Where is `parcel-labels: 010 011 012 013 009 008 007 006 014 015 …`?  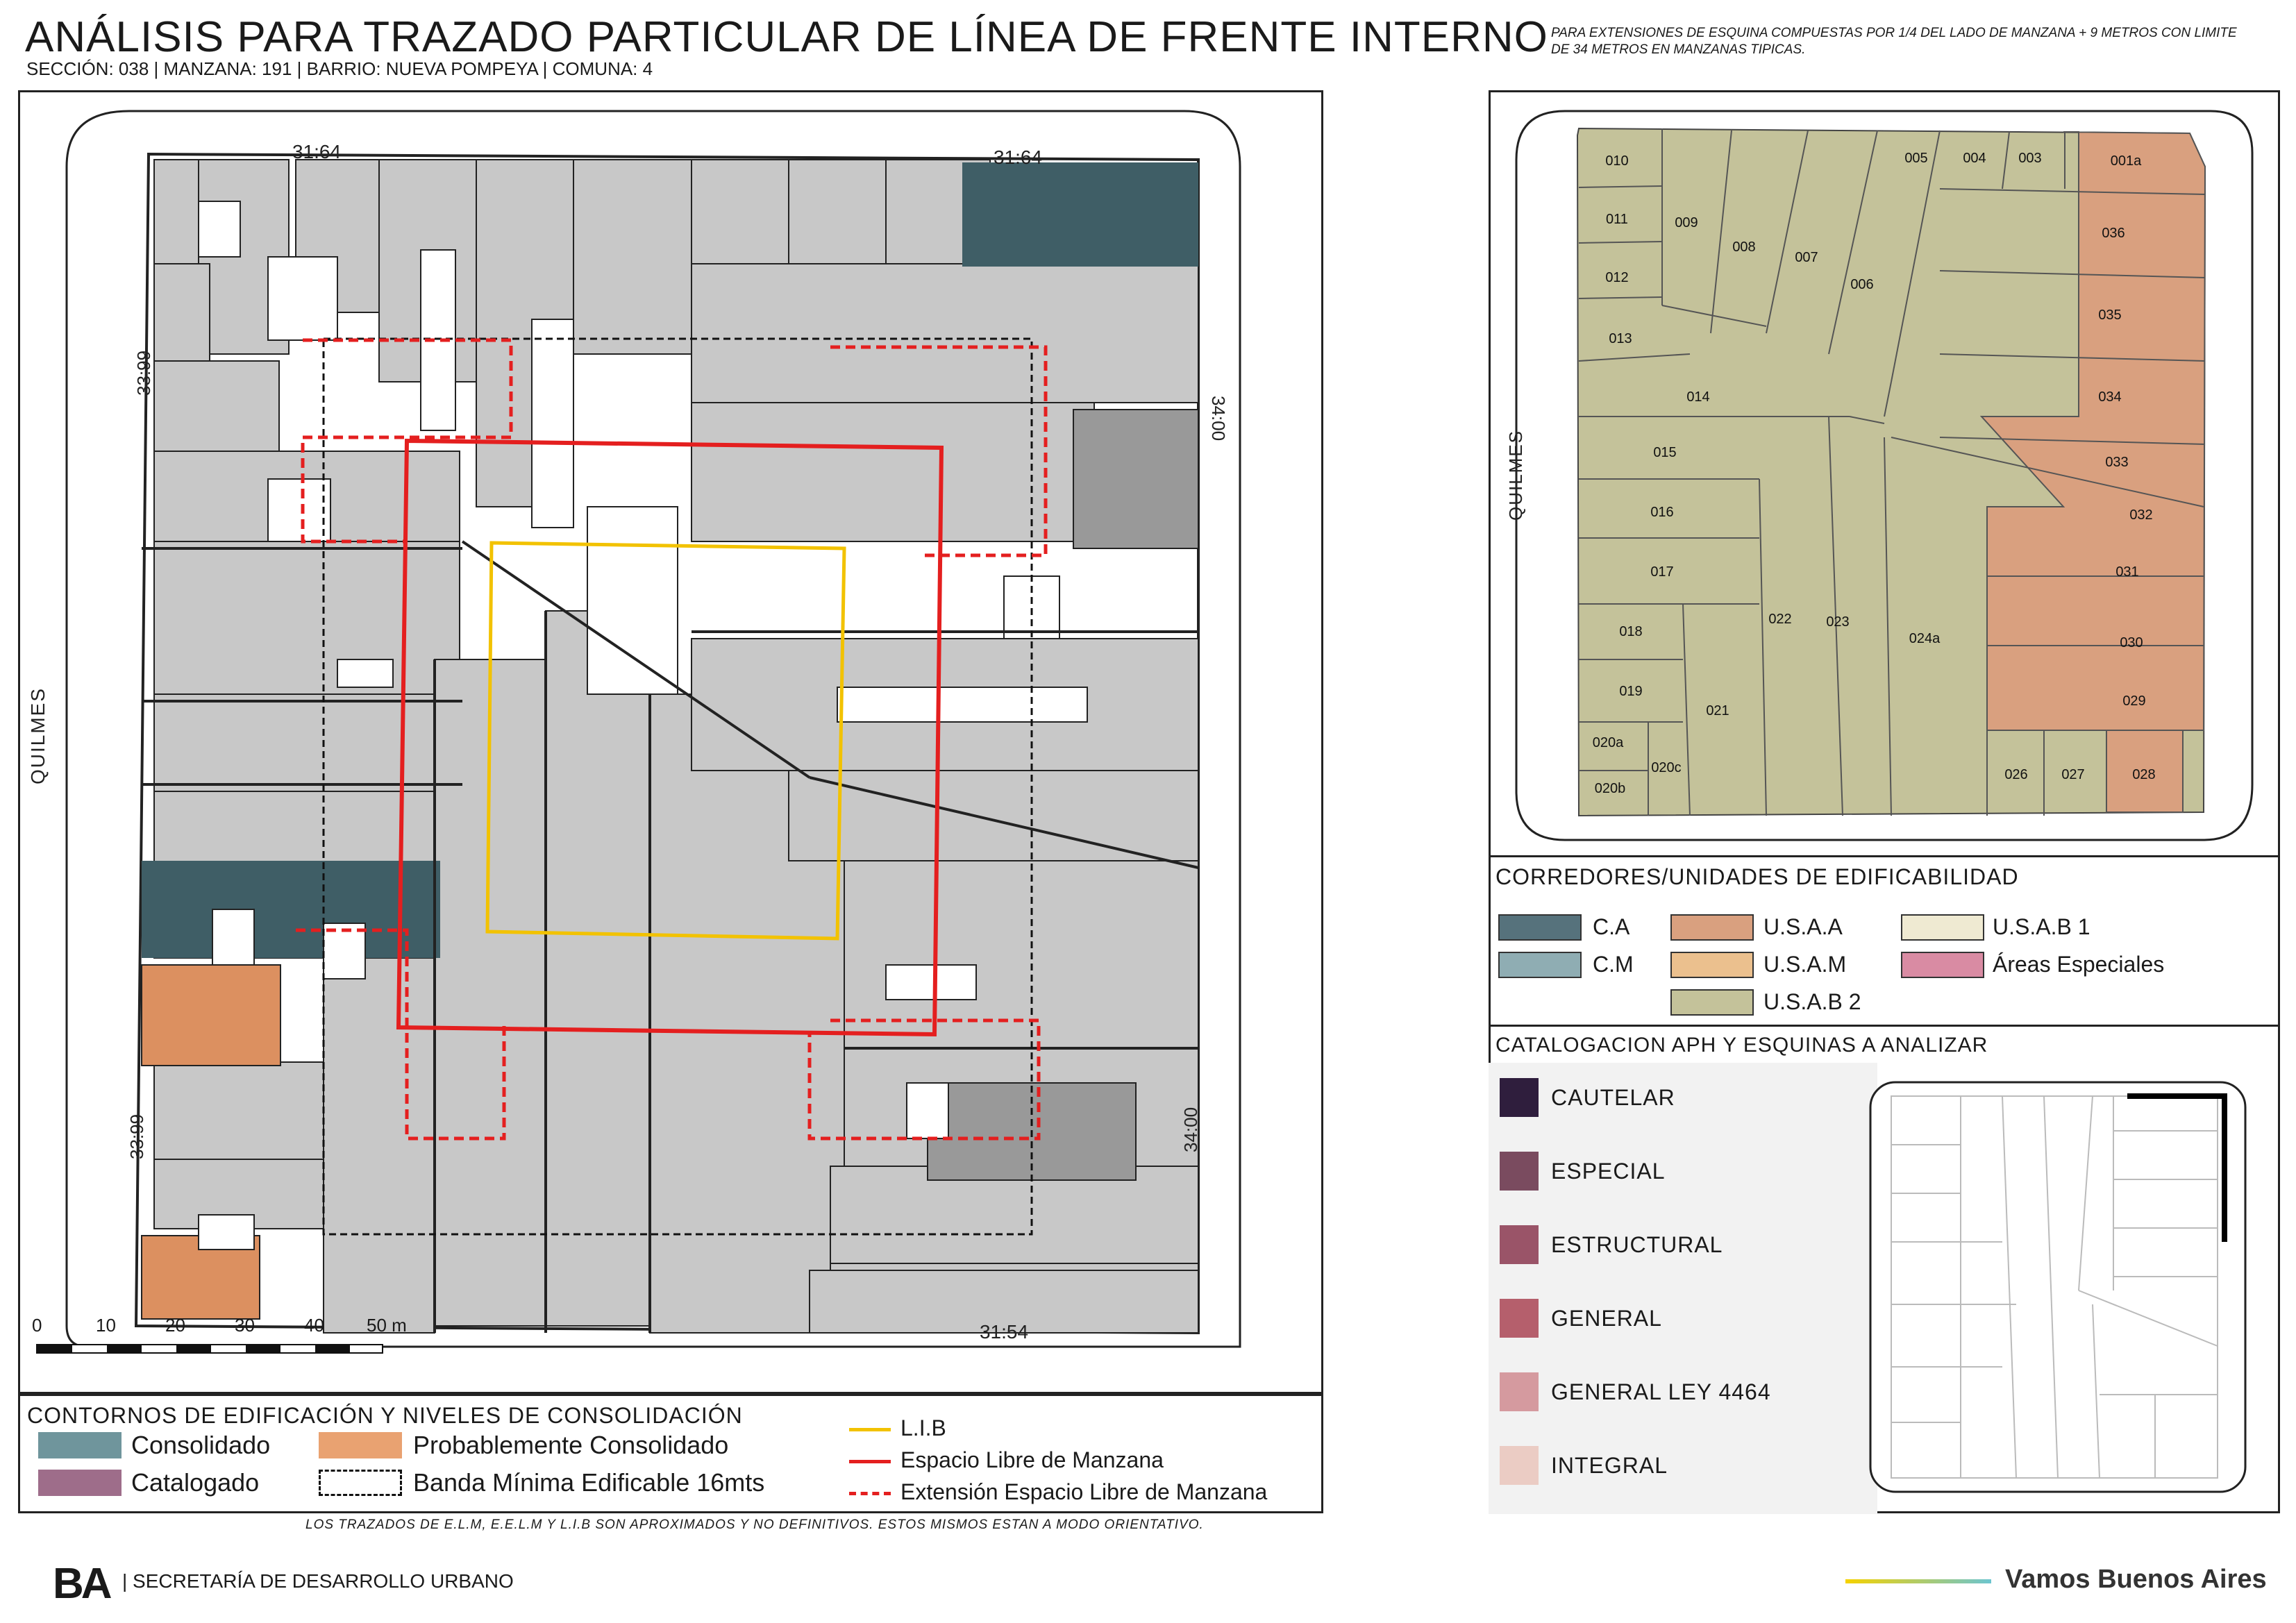 parcel-labels: 010 011 012 013 009 008 007 006 014 015 … is located at coordinates (1874, 473).